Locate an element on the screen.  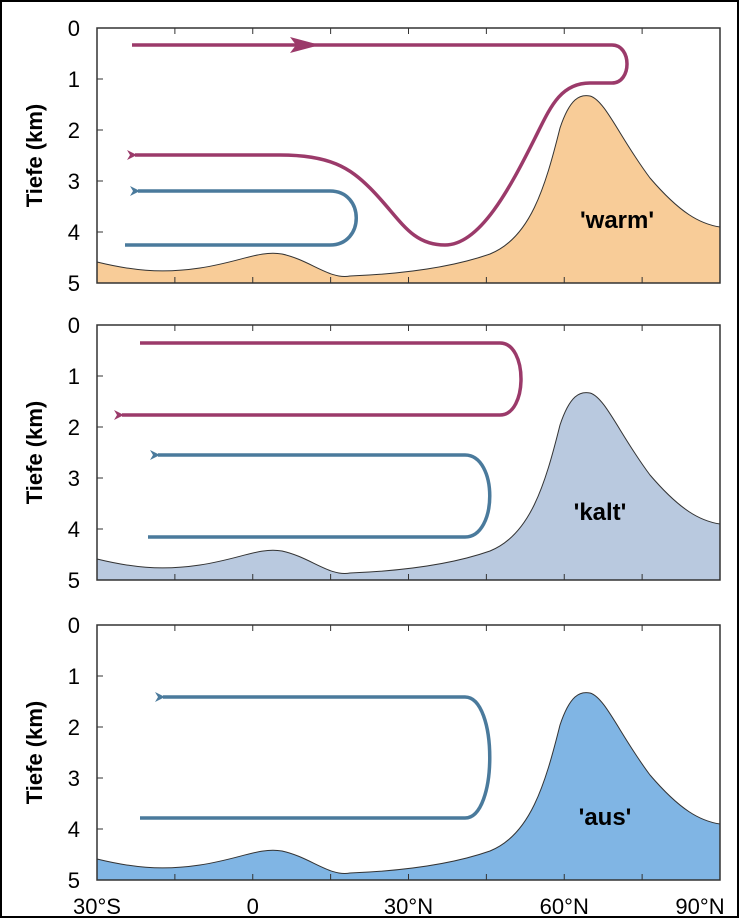
panel-label: 'warm' is located at coordinates (617, 220).